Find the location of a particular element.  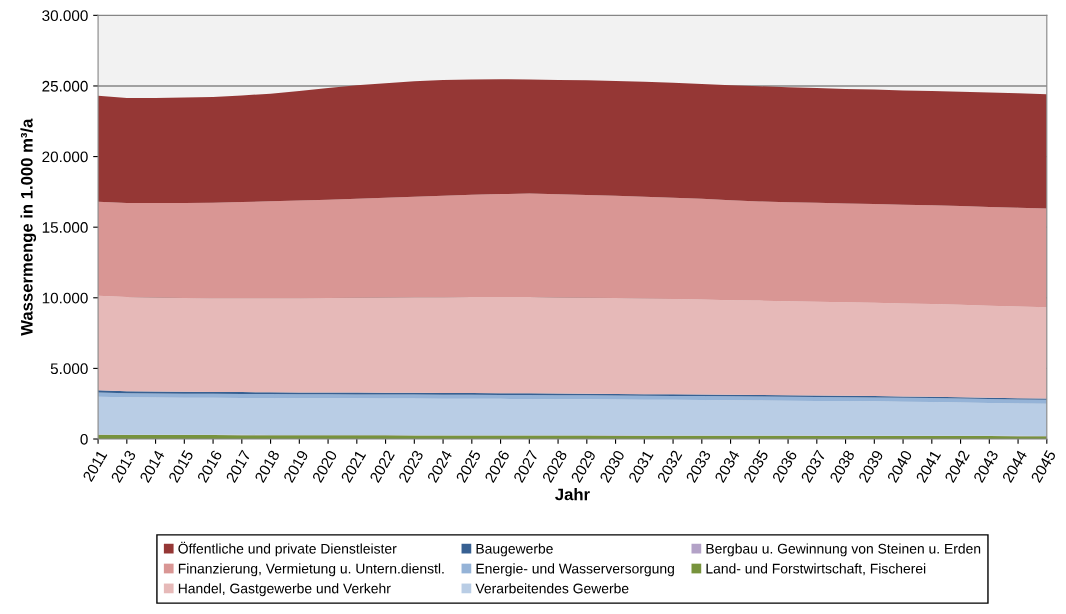

y-tick-label: 0 is located at coordinates (84, 439).